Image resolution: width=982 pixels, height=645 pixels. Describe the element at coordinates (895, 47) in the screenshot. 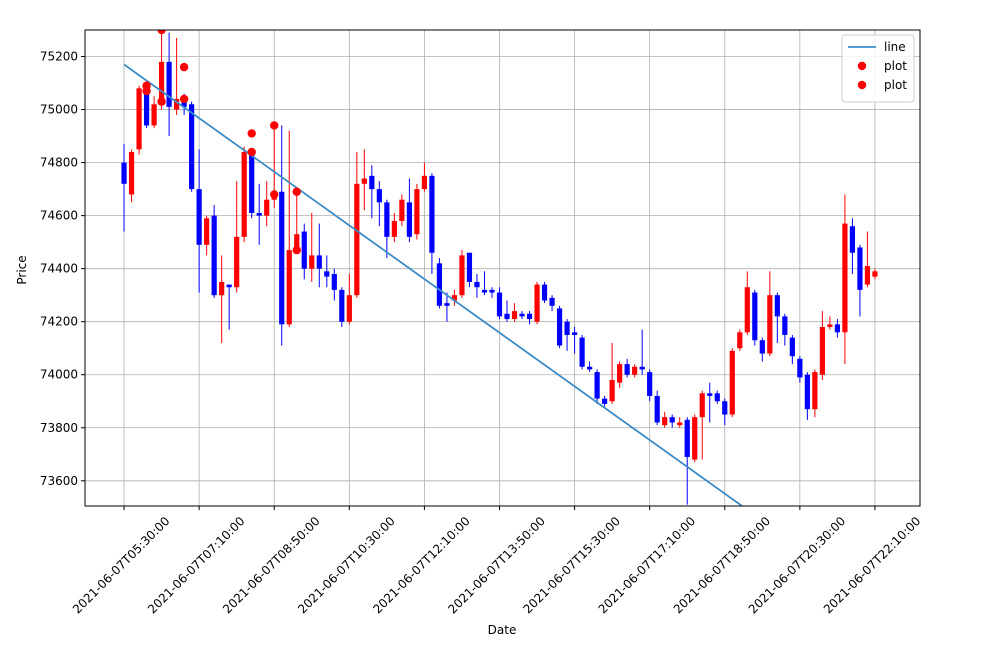

I see `legend-label: line` at that location.